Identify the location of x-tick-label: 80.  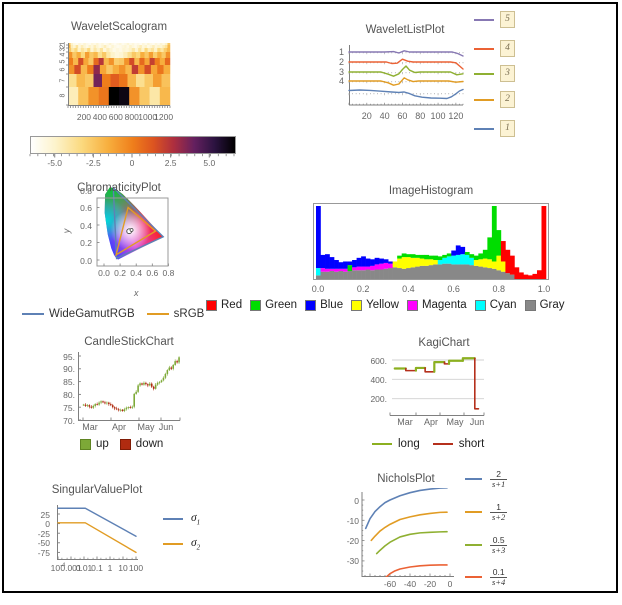
(420, 116).